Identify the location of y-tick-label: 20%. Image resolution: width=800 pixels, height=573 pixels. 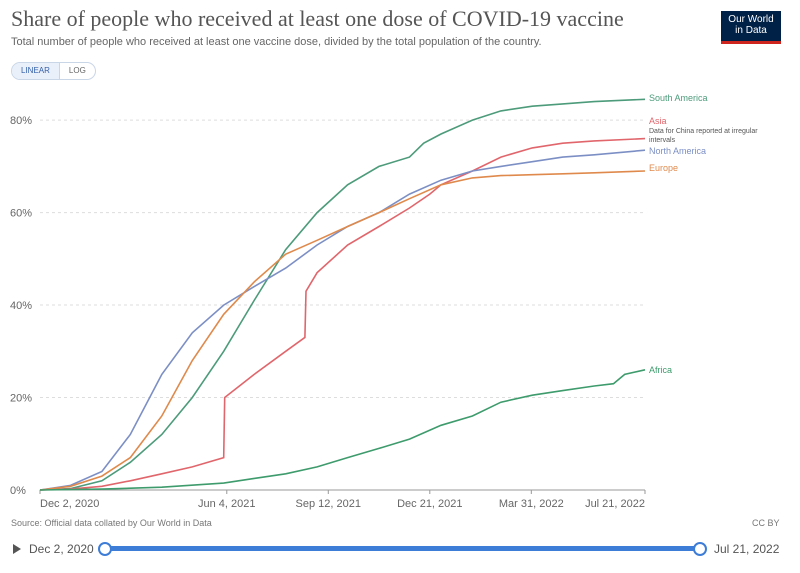
(21, 399).